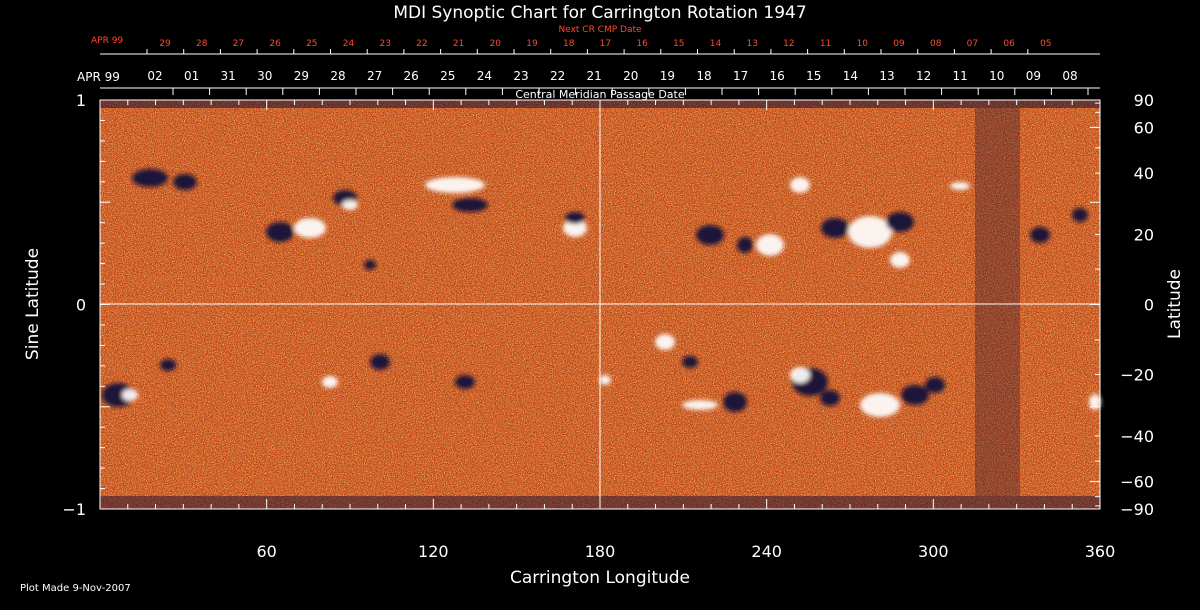 The height and width of the screenshot is (610, 1200). What do you see at coordinates (154, 76) in the screenshot?
I see `cmp-date: 02` at bounding box center [154, 76].